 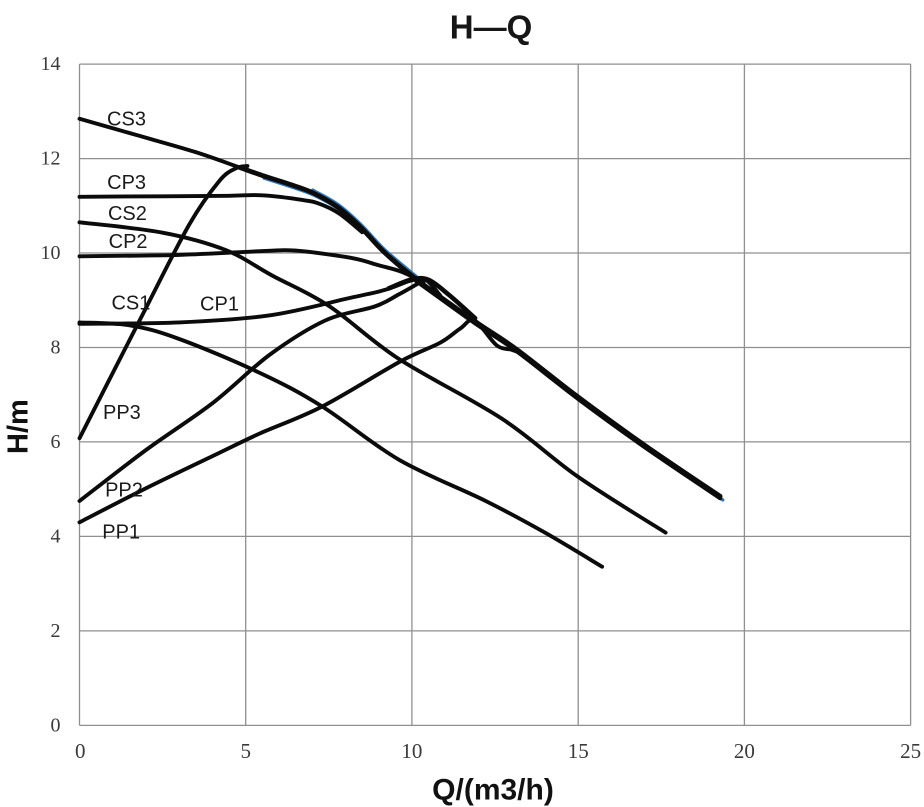 What do you see at coordinates (121, 533) in the screenshot?
I see `svg-text: PP1` at bounding box center [121, 533].